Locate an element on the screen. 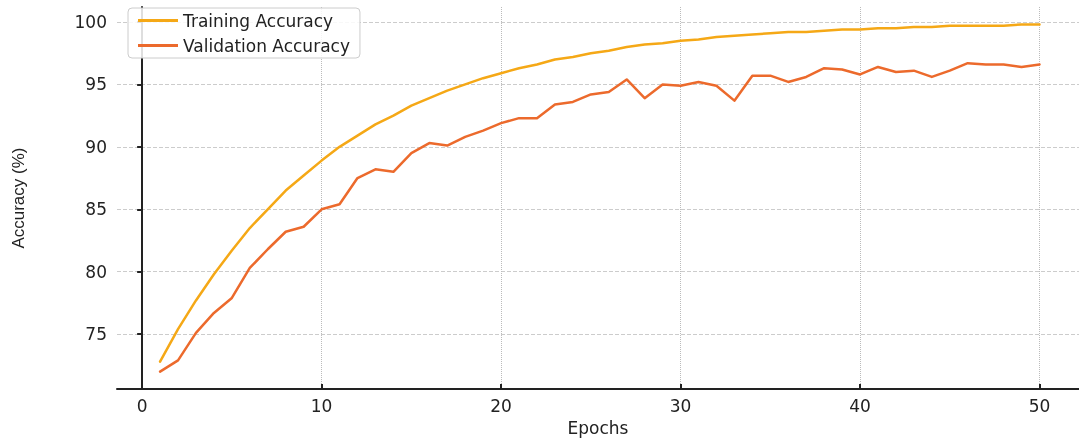 The width and height of the screenshot is (1079, 441). x-axis-title: Epochs is located at coordinates (598, 427).